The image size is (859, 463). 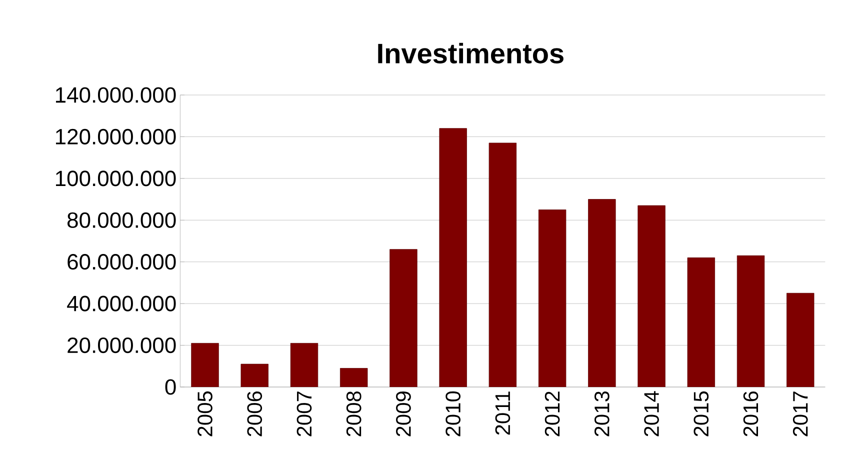 What do you see at coordinates (800, 414) in the screenshot?
I see `x-tick-label: 2017` at bounding box center [800, 414].